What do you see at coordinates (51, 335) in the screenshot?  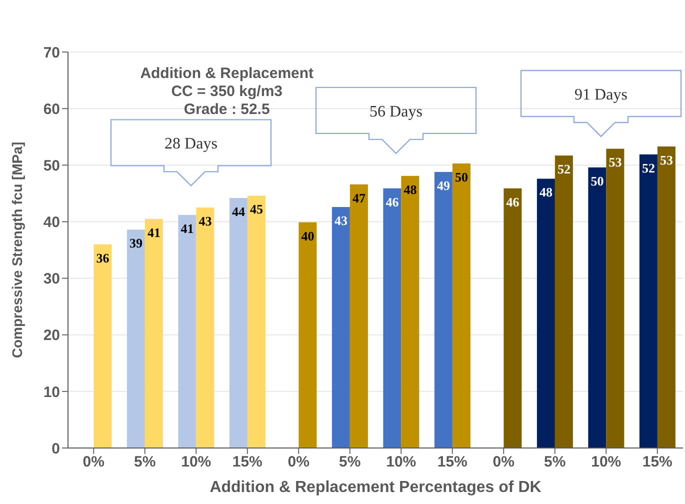 I see `y-tick-label: 20` at bounding box center [51, 335].